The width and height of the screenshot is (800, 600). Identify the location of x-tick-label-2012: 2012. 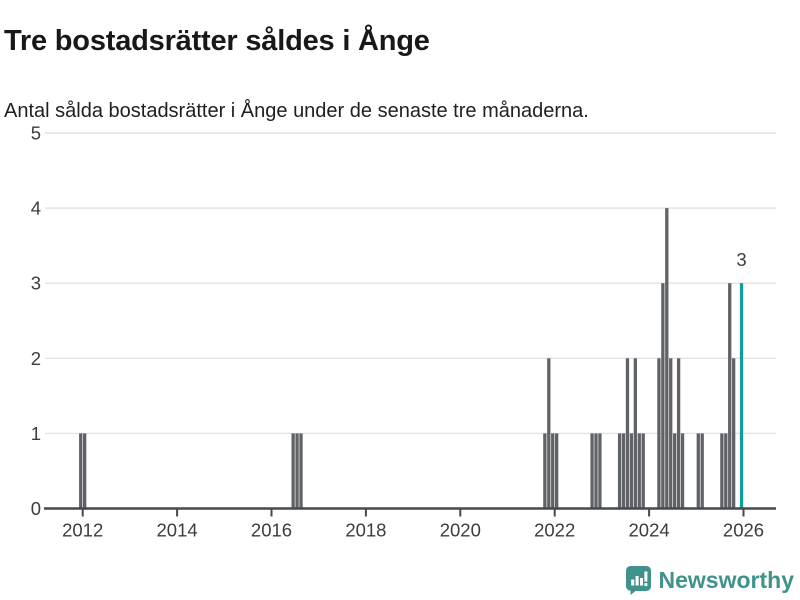
(82, 530).